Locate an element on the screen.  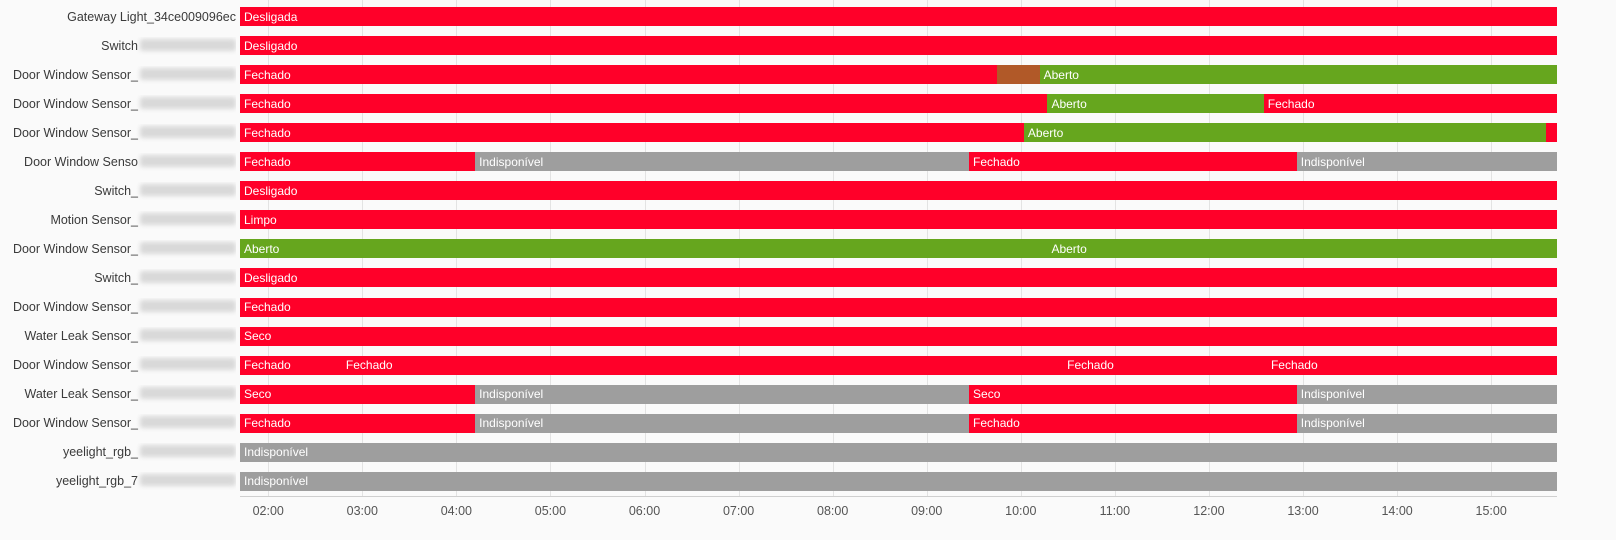
row-label-text: Switch_ is located at coordinates (116, 277).